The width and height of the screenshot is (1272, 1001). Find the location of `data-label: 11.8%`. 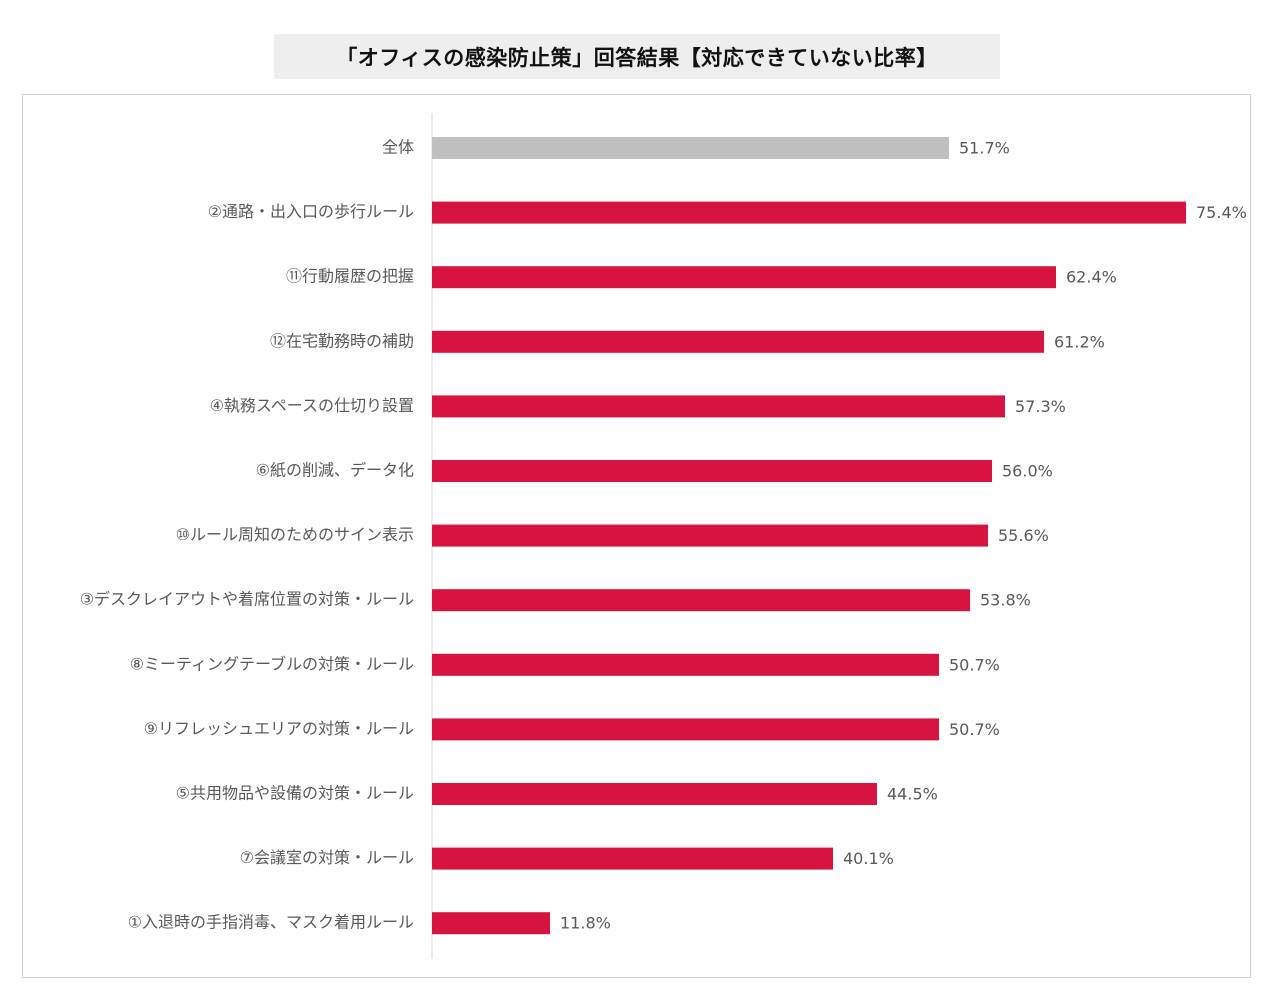

data-label: 11.8% is located at coordinates (585, 923).